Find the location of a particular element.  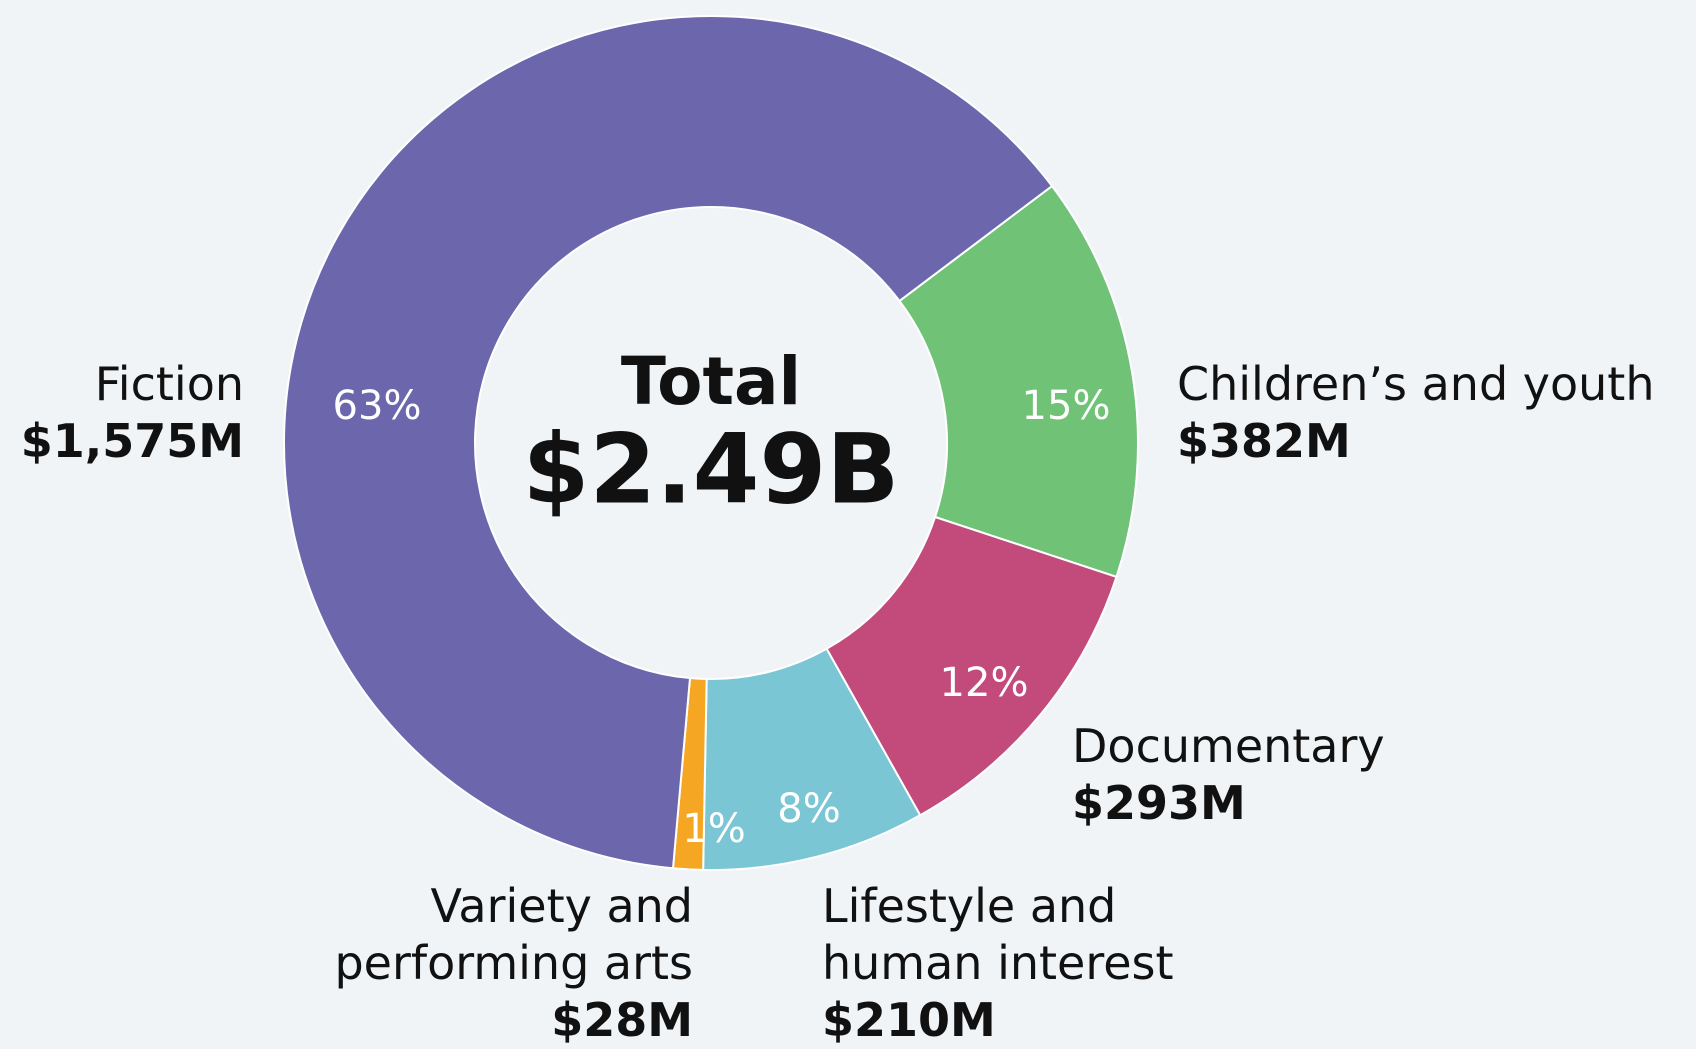

category-label: Fiction is located at coordinates (169, 384).